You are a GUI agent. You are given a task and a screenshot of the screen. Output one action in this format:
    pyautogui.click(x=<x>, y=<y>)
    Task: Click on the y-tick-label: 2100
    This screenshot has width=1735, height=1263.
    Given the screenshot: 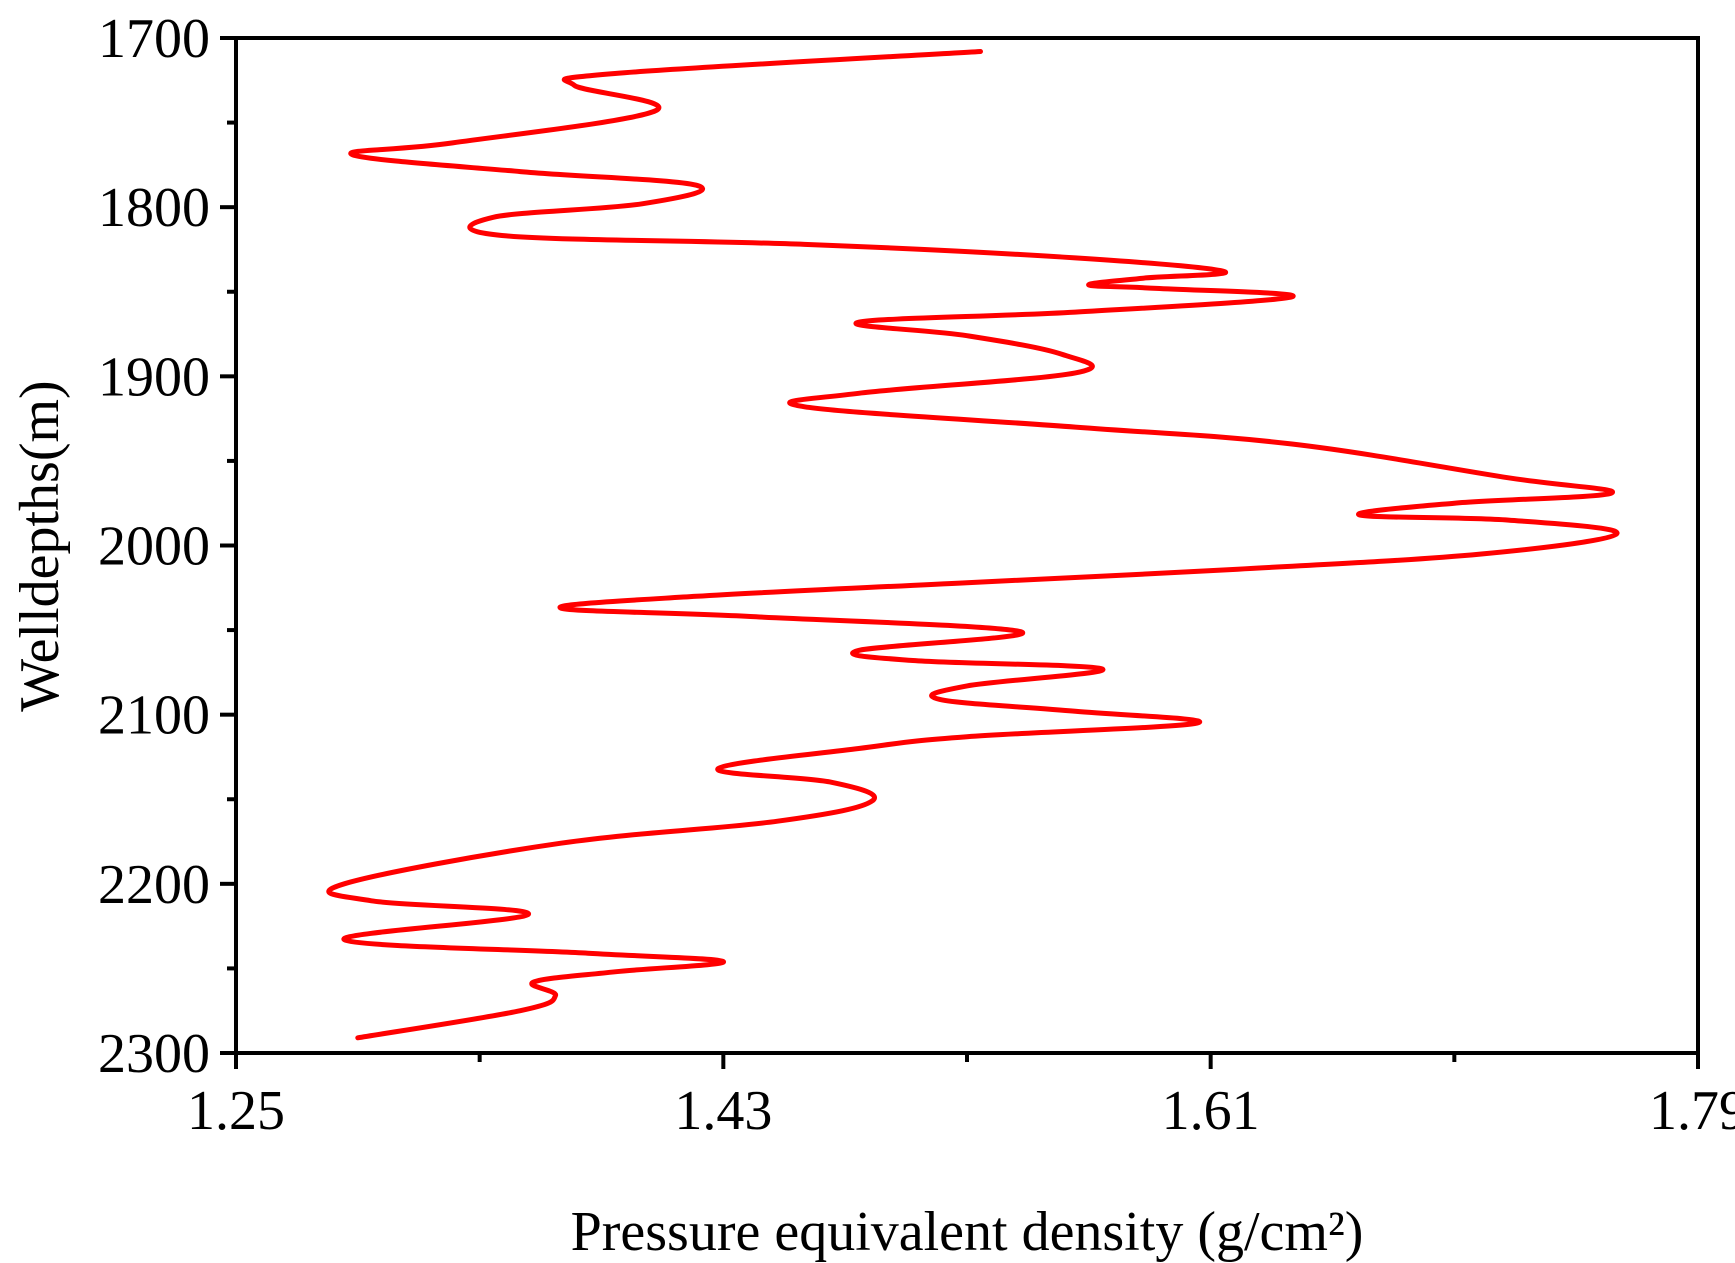 What is the action you would take?
    pyautogui.click(x=154, y=716)
    